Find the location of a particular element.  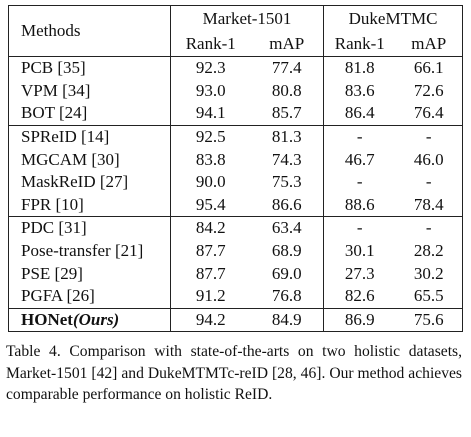

value-cell: 86.9 is located at coordinates (359, 319).